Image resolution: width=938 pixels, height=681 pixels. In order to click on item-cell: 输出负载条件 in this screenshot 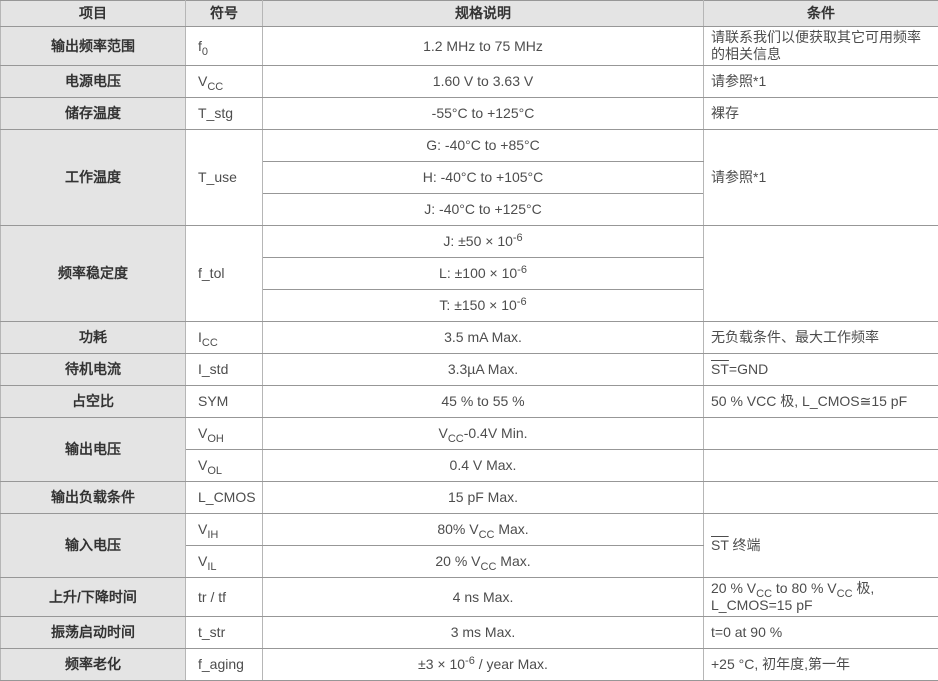, I will do `click(93, 498)`.